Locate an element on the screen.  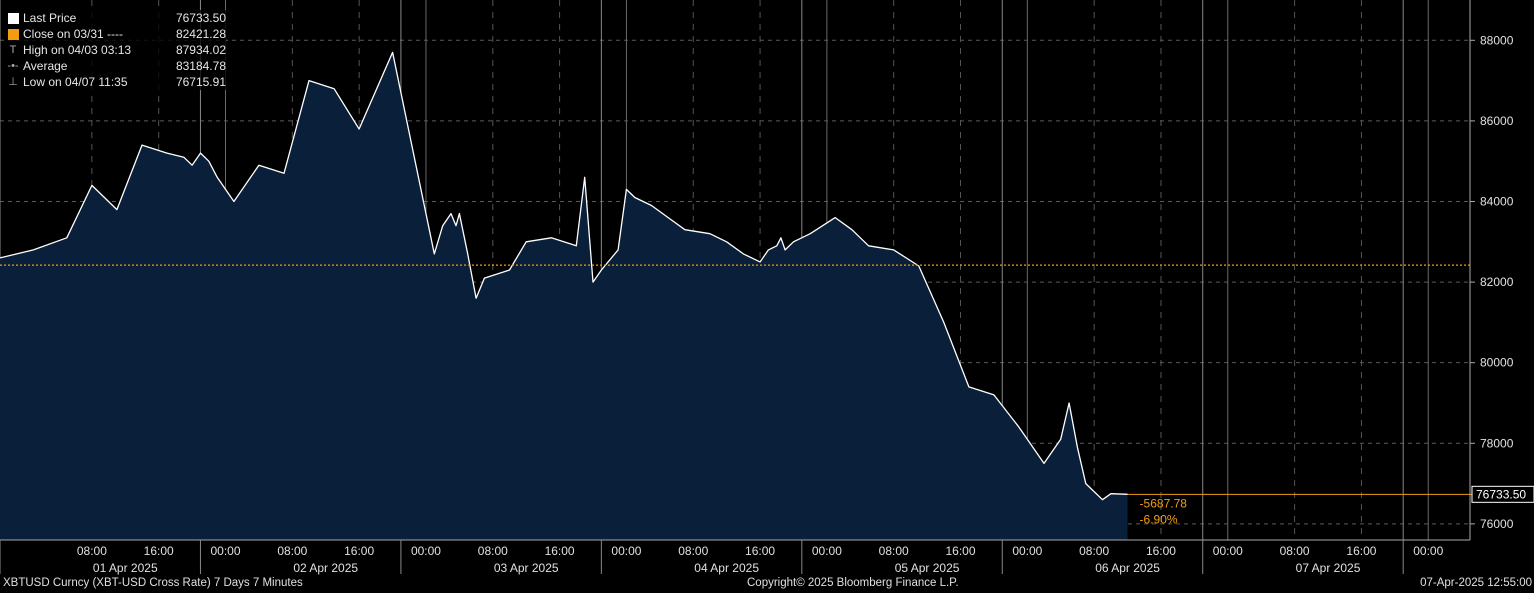
day-label: 04 Apr 2025 is located at coordinates (726, 568).